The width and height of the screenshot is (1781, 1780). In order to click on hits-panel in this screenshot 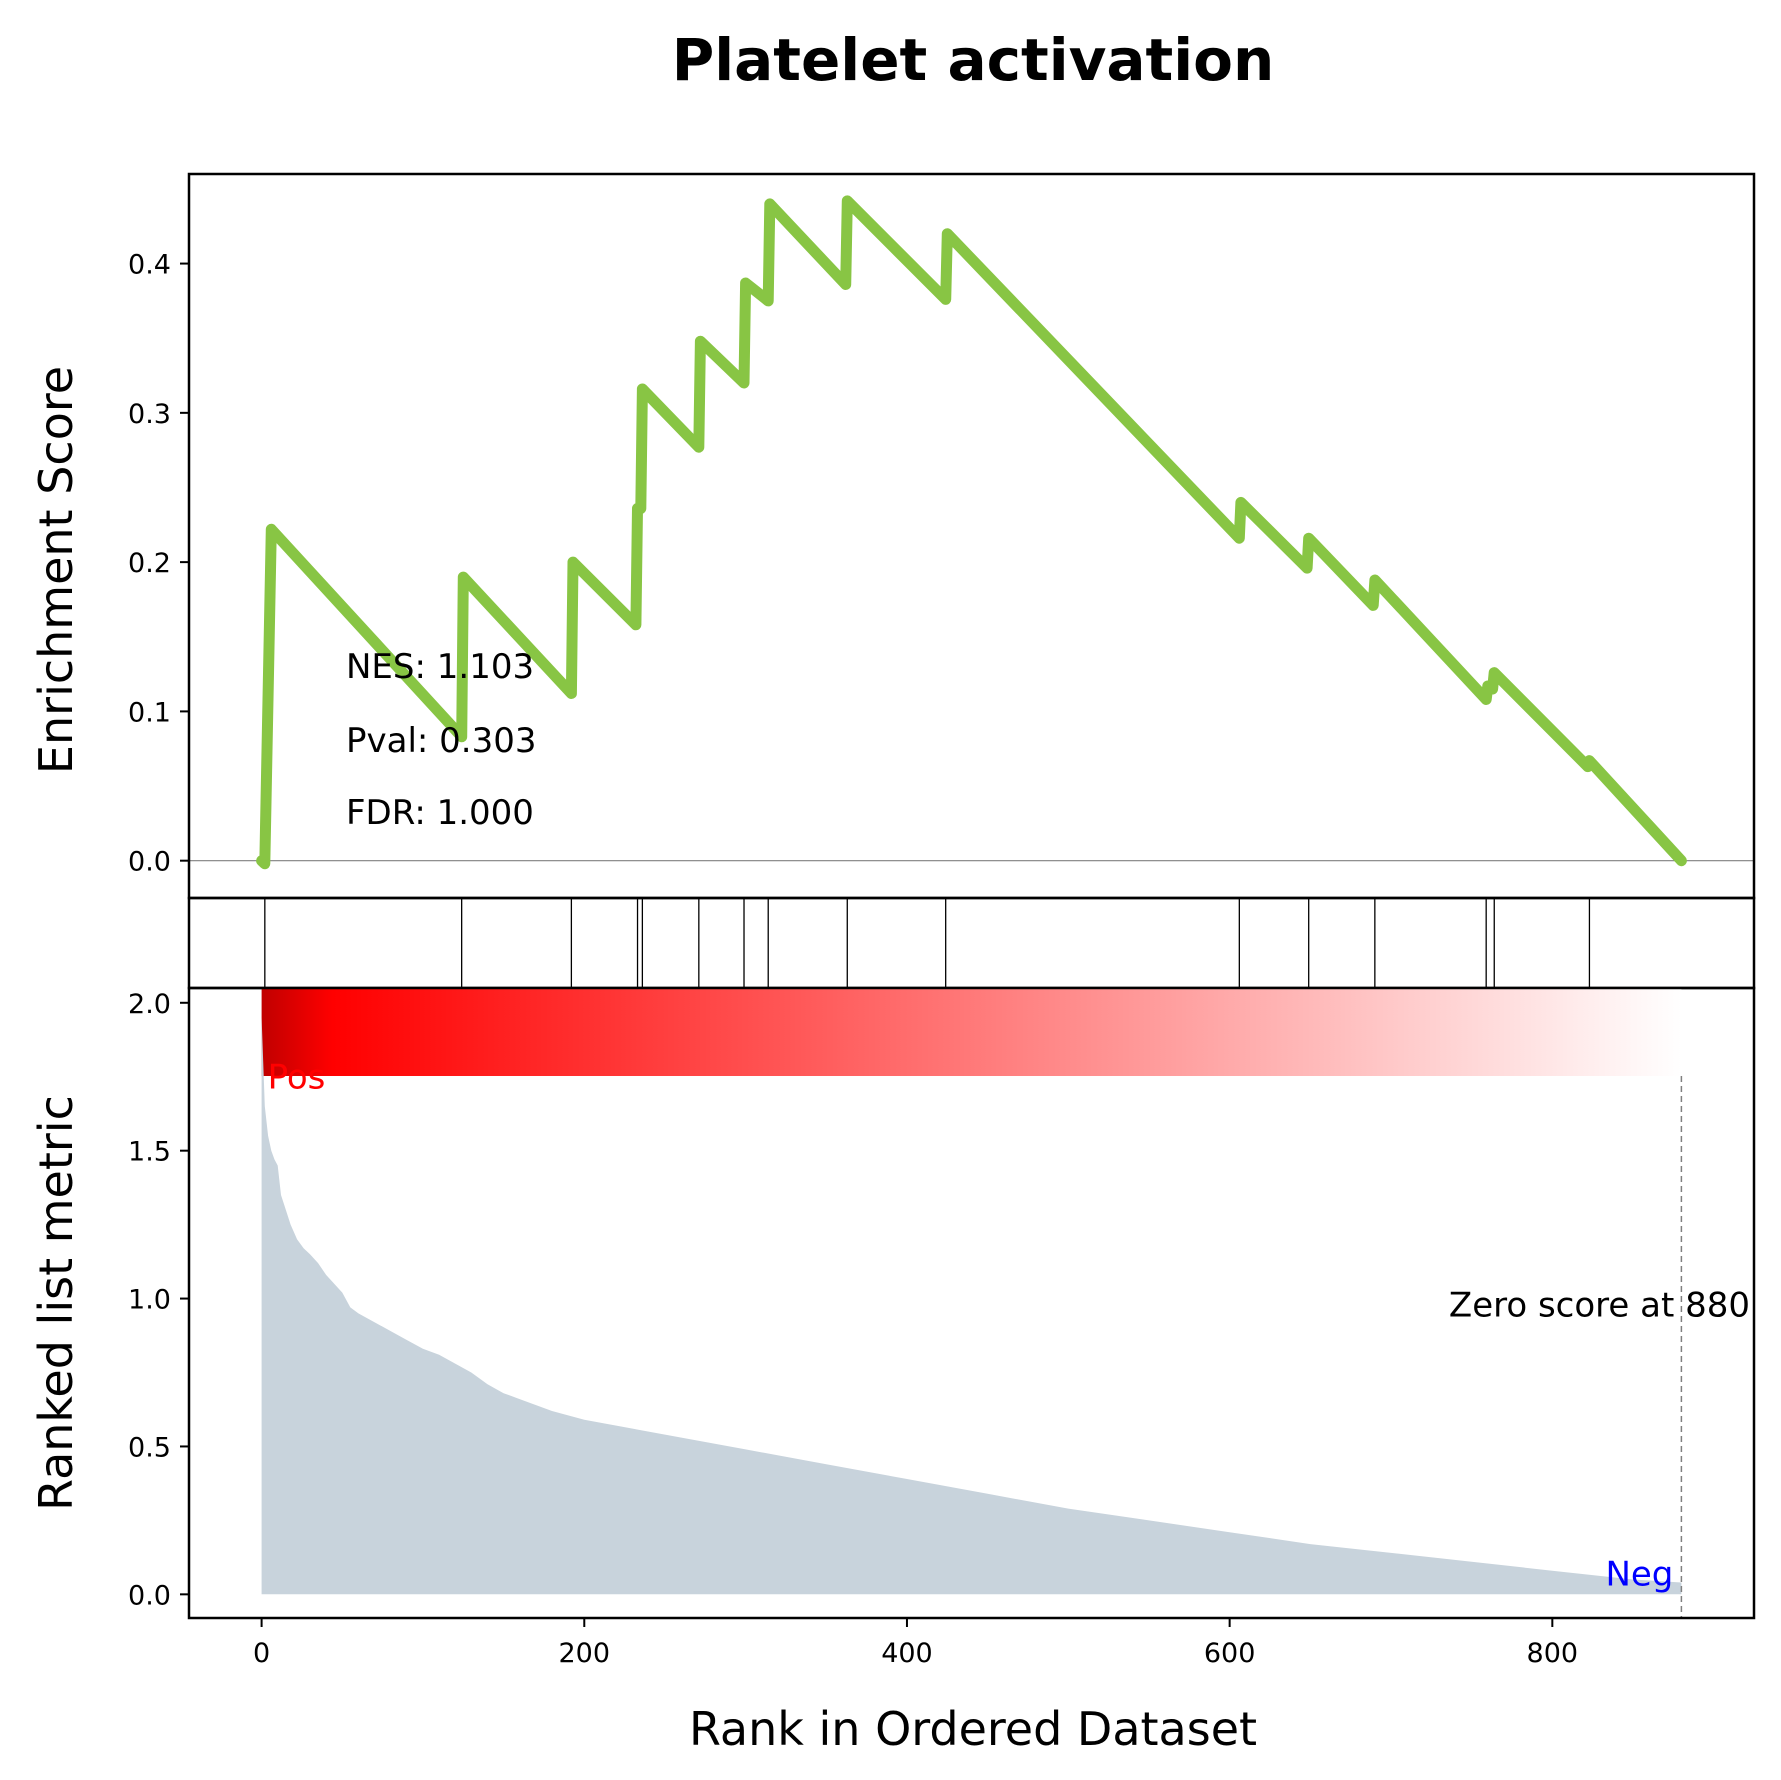, I will do `click(971, 943)`.